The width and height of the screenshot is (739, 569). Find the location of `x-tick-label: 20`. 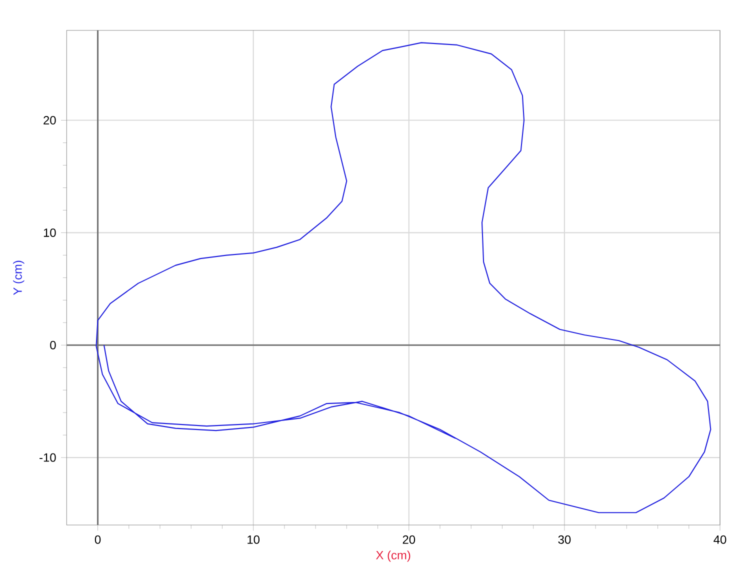

x-tick-label: 20 is located at coordinates (409, 539).